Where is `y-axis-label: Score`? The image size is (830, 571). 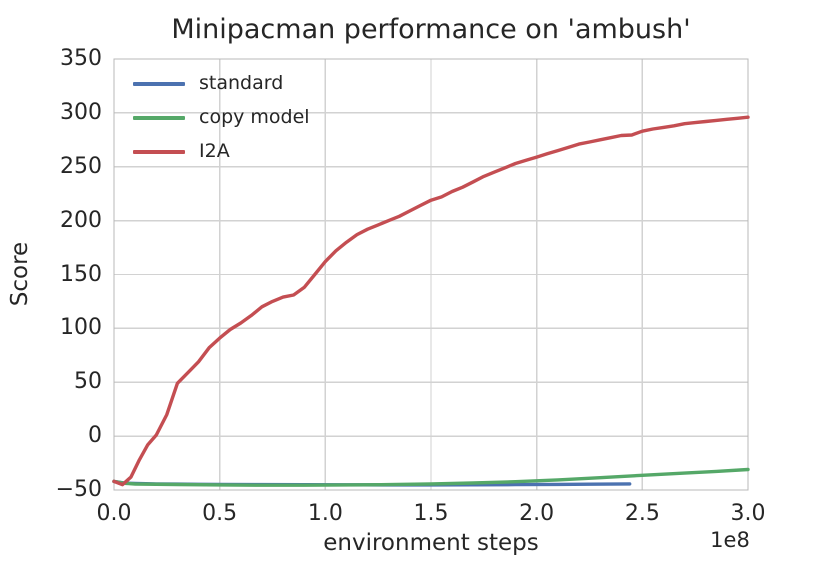
y-axis-label: Score is located at coordinates (20, 274).